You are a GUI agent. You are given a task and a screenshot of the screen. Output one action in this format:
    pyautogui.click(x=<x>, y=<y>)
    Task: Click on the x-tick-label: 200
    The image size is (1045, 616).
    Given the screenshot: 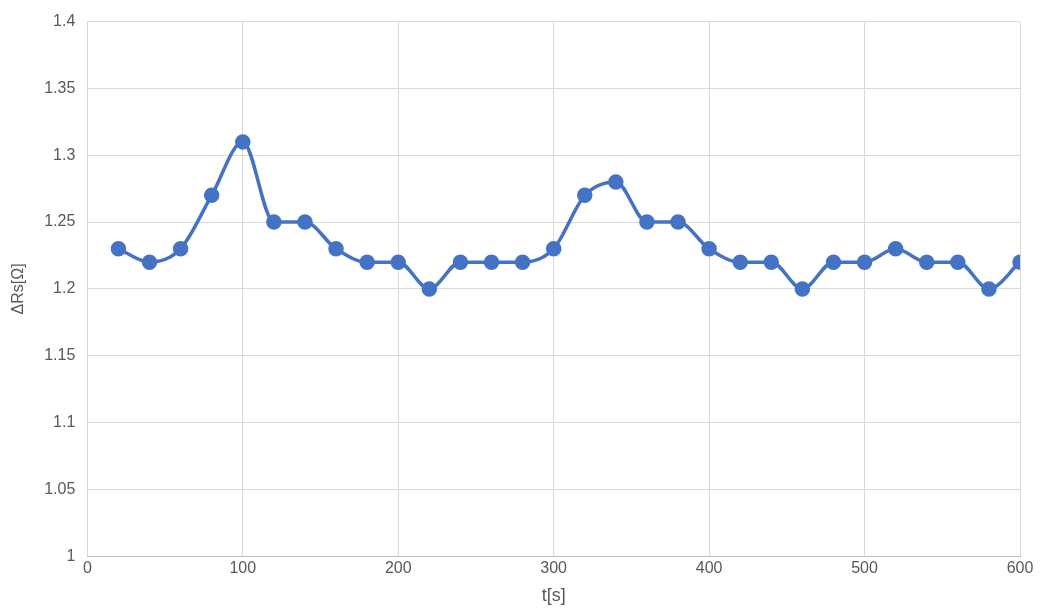 What is the action you would take?
    pyautogui.click(x=398, y=568)
    